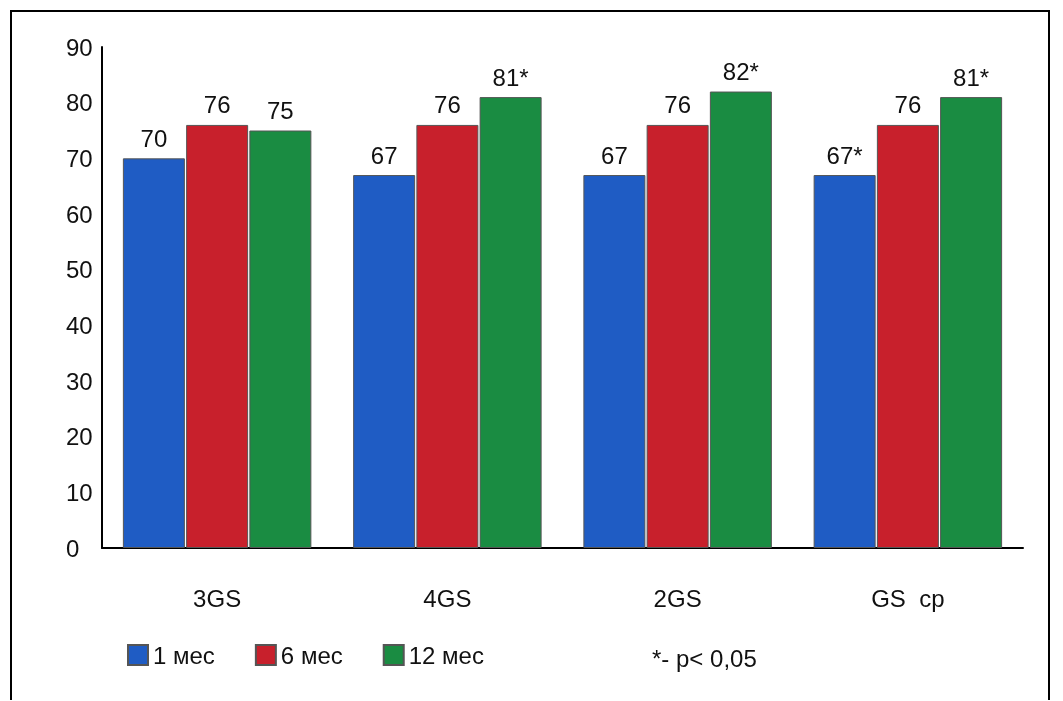  What do you see at coordinates (79, 214) in the screenshot?
I see `y-tick-label: 60` at bounding box center [79, 214].